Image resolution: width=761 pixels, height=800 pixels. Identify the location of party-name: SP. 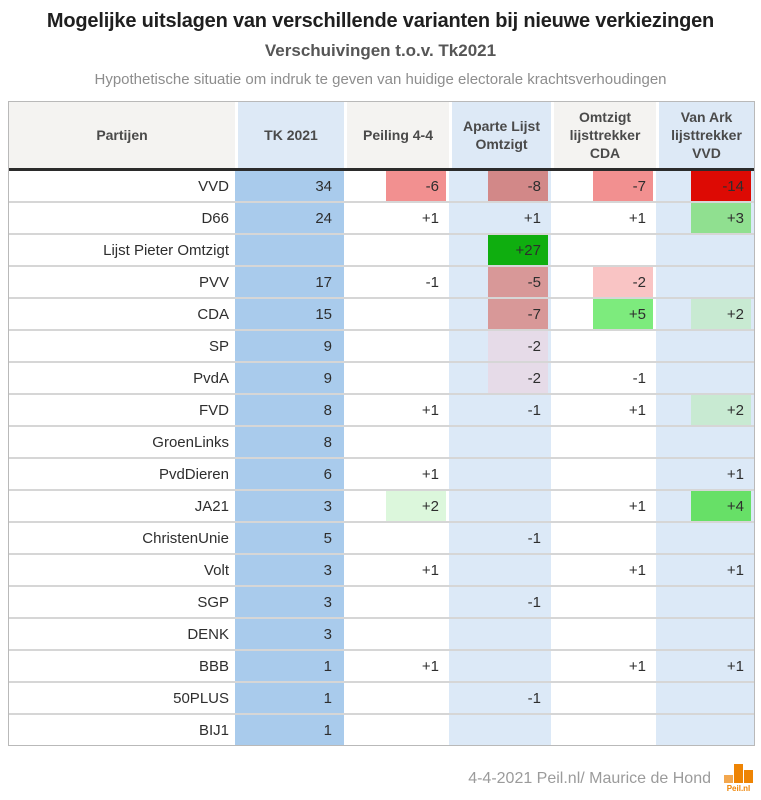
(218, 346).